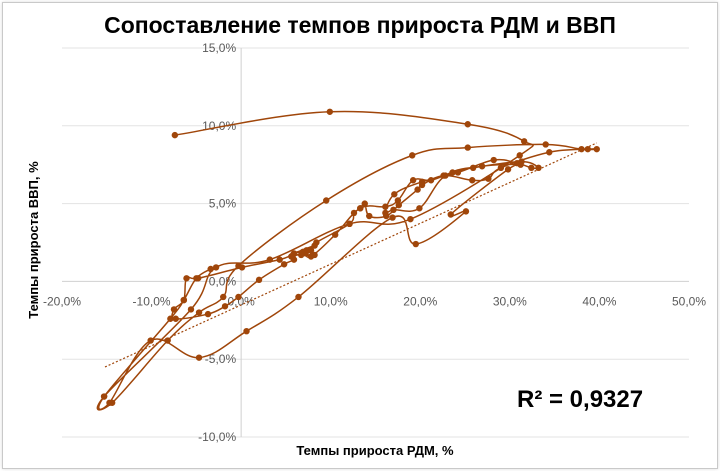 The image size is (720, 471). Describe the element at coordinates (420, 301) in the screenshot. I see `x-tick-label: 20,0%` at that location.